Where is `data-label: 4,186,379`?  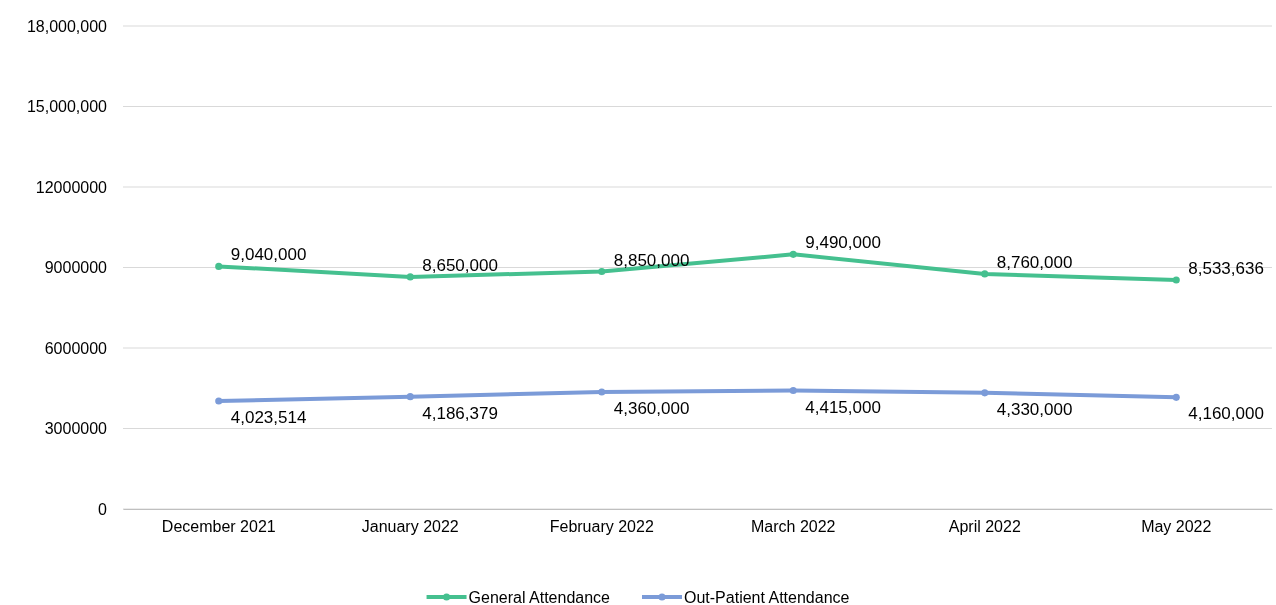
data-label: 4,186,379 is located at coordinates (460, 413).